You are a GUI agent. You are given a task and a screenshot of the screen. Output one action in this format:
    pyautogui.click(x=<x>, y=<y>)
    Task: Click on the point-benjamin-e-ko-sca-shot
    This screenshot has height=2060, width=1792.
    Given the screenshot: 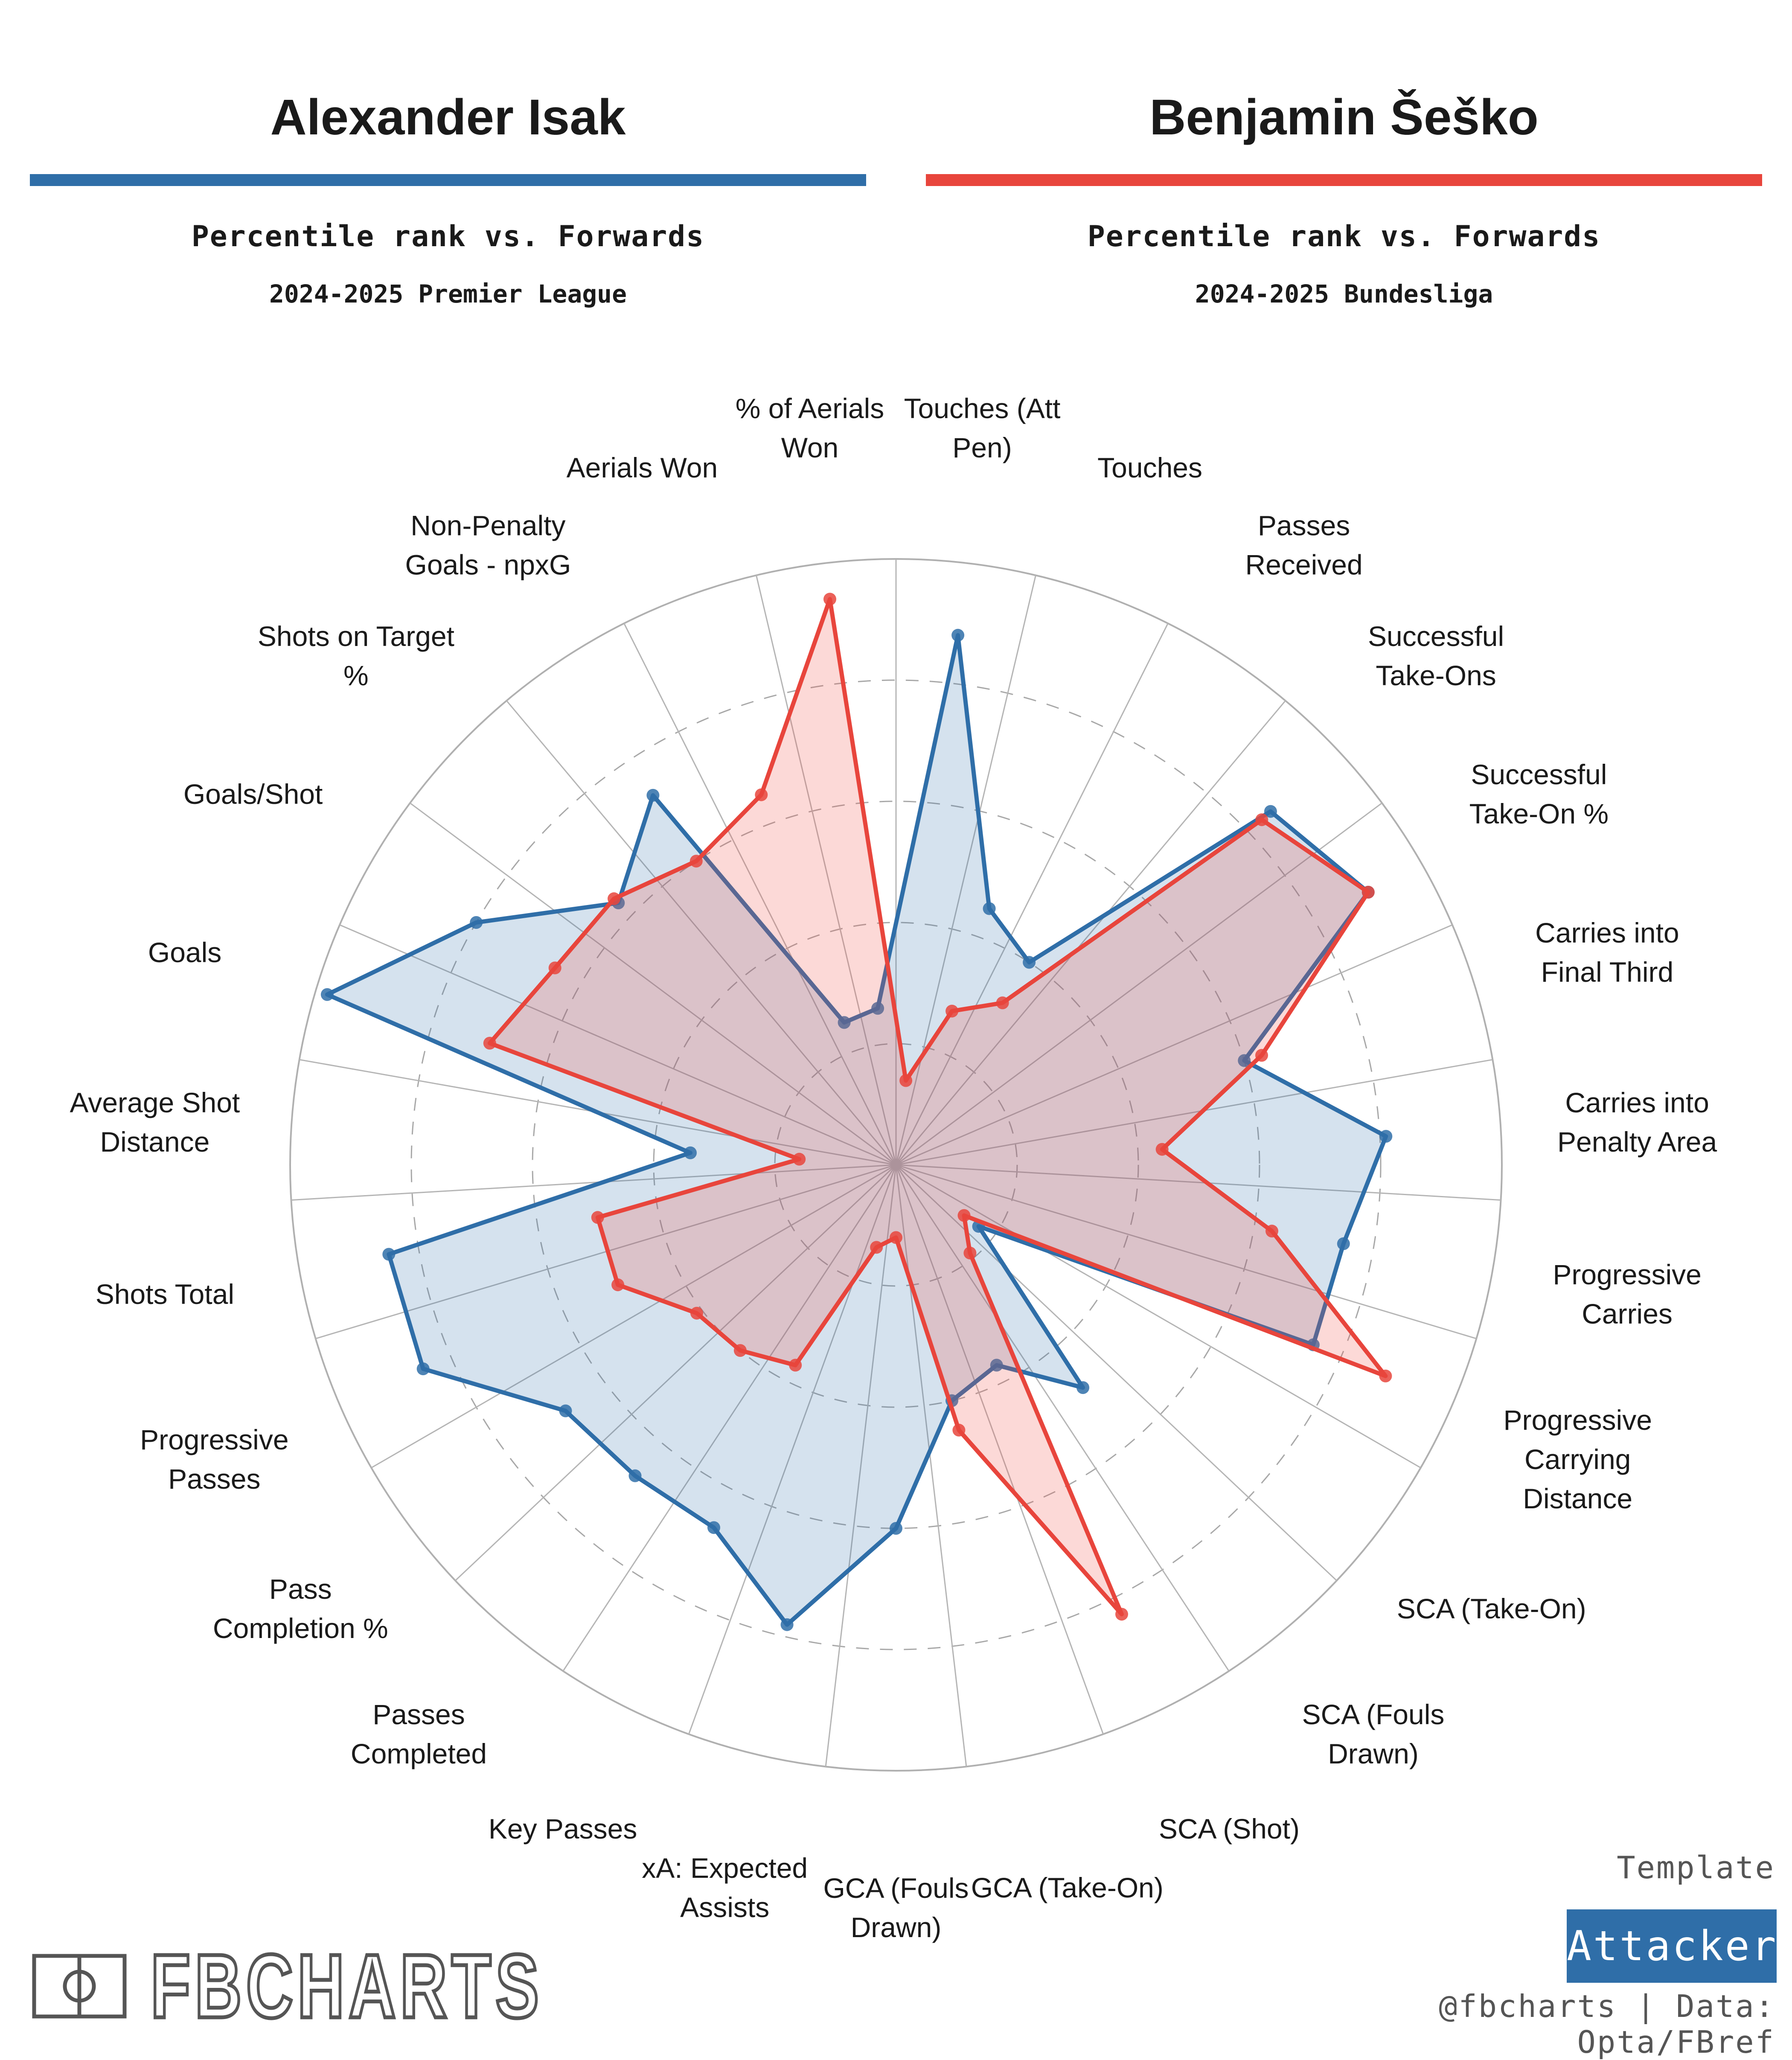 What is the action you would take?
    pyautogui.click(x=1121, y=1615)
    